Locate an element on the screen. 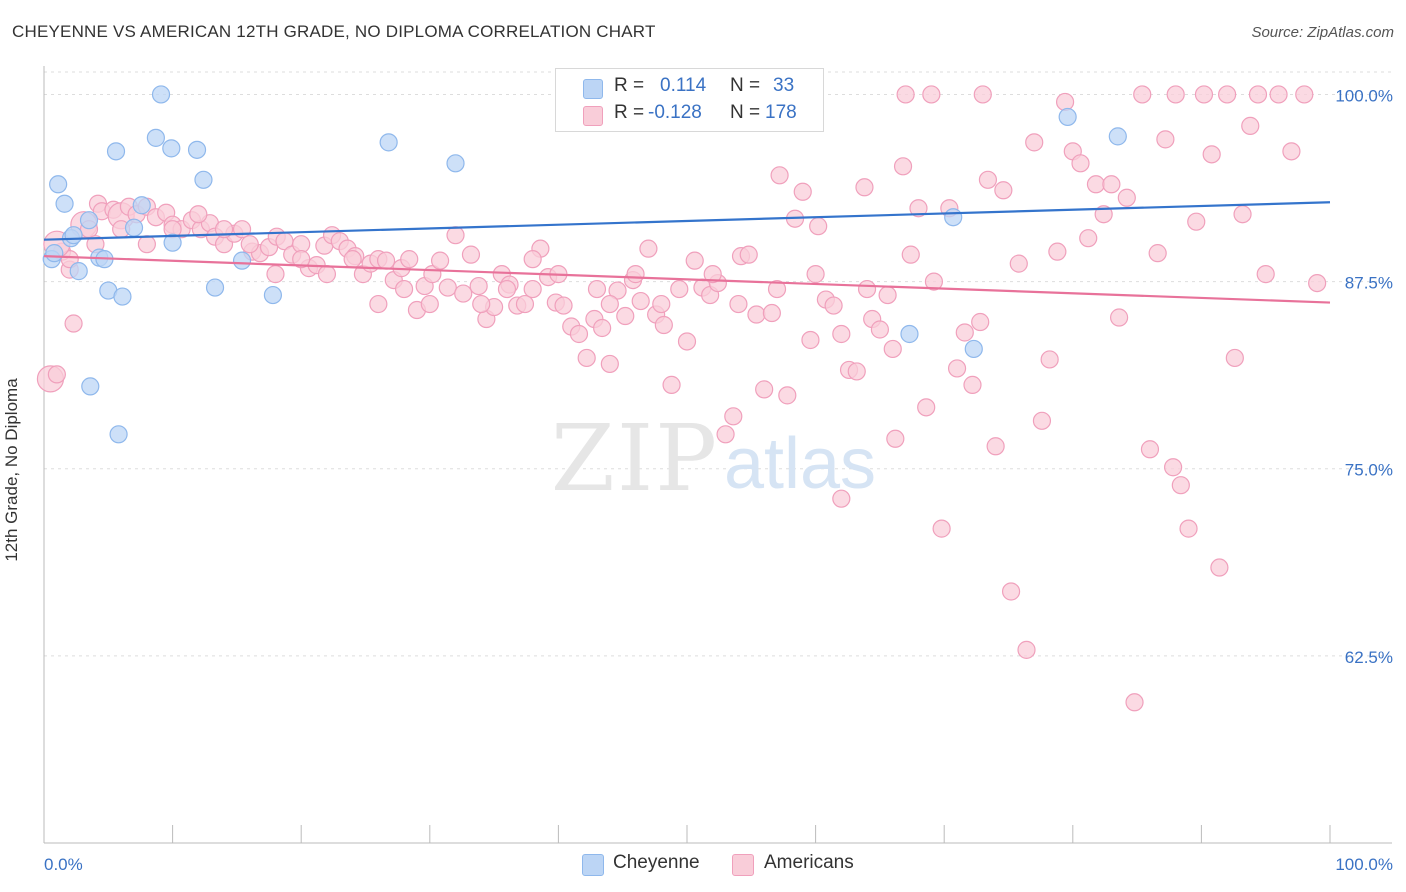 This screenshot has height=892, width=1406. x-tick-label: 100.0% is located at coordinates (1364, 864).